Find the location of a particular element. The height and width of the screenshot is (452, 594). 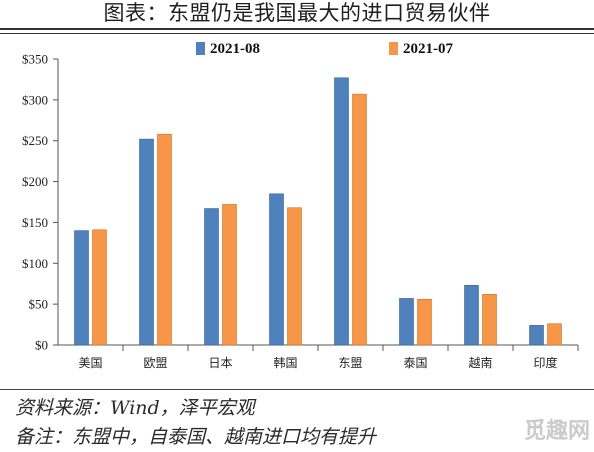

legend-label-series-1: 2021-08 is located at coordinates (235, 49).